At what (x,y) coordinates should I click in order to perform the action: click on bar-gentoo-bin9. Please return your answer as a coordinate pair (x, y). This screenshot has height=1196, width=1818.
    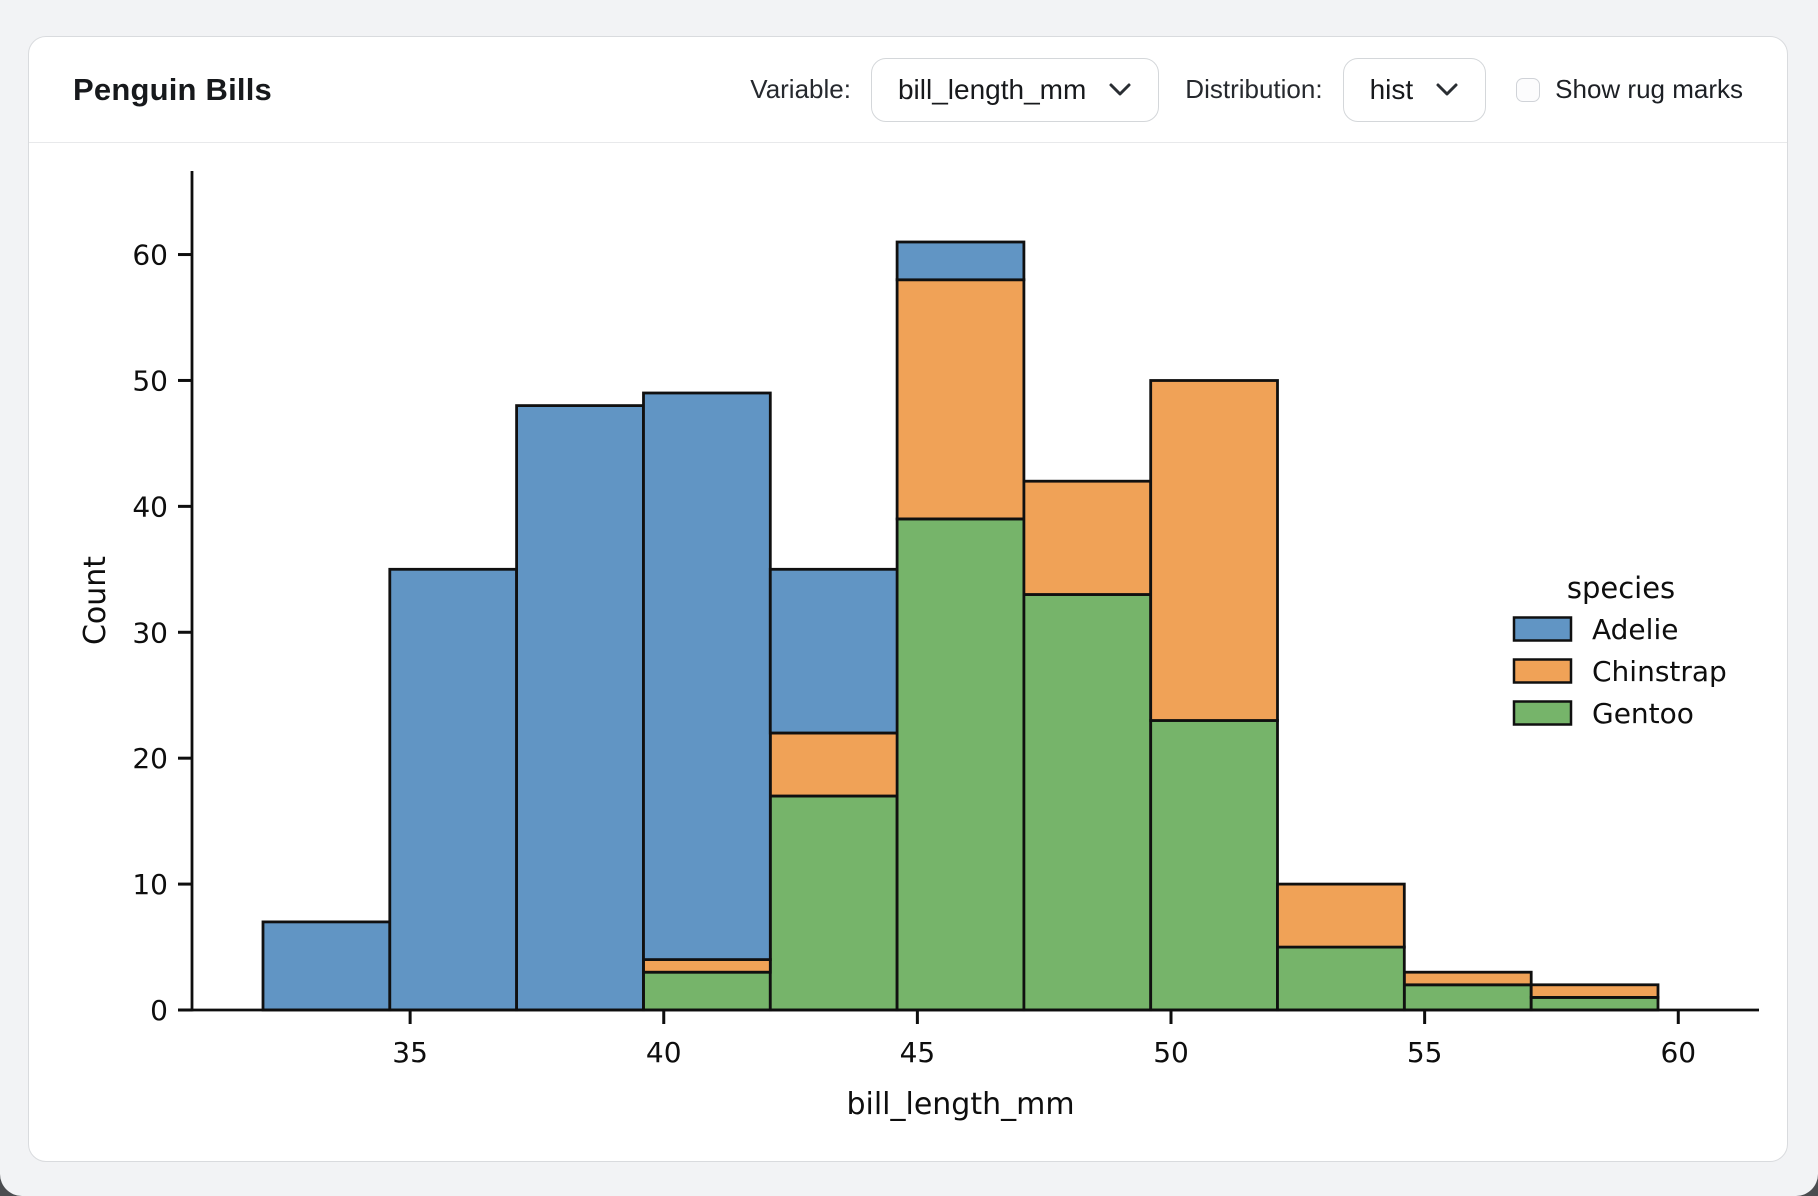
    Looking at the image, I should click on (1341, 978).